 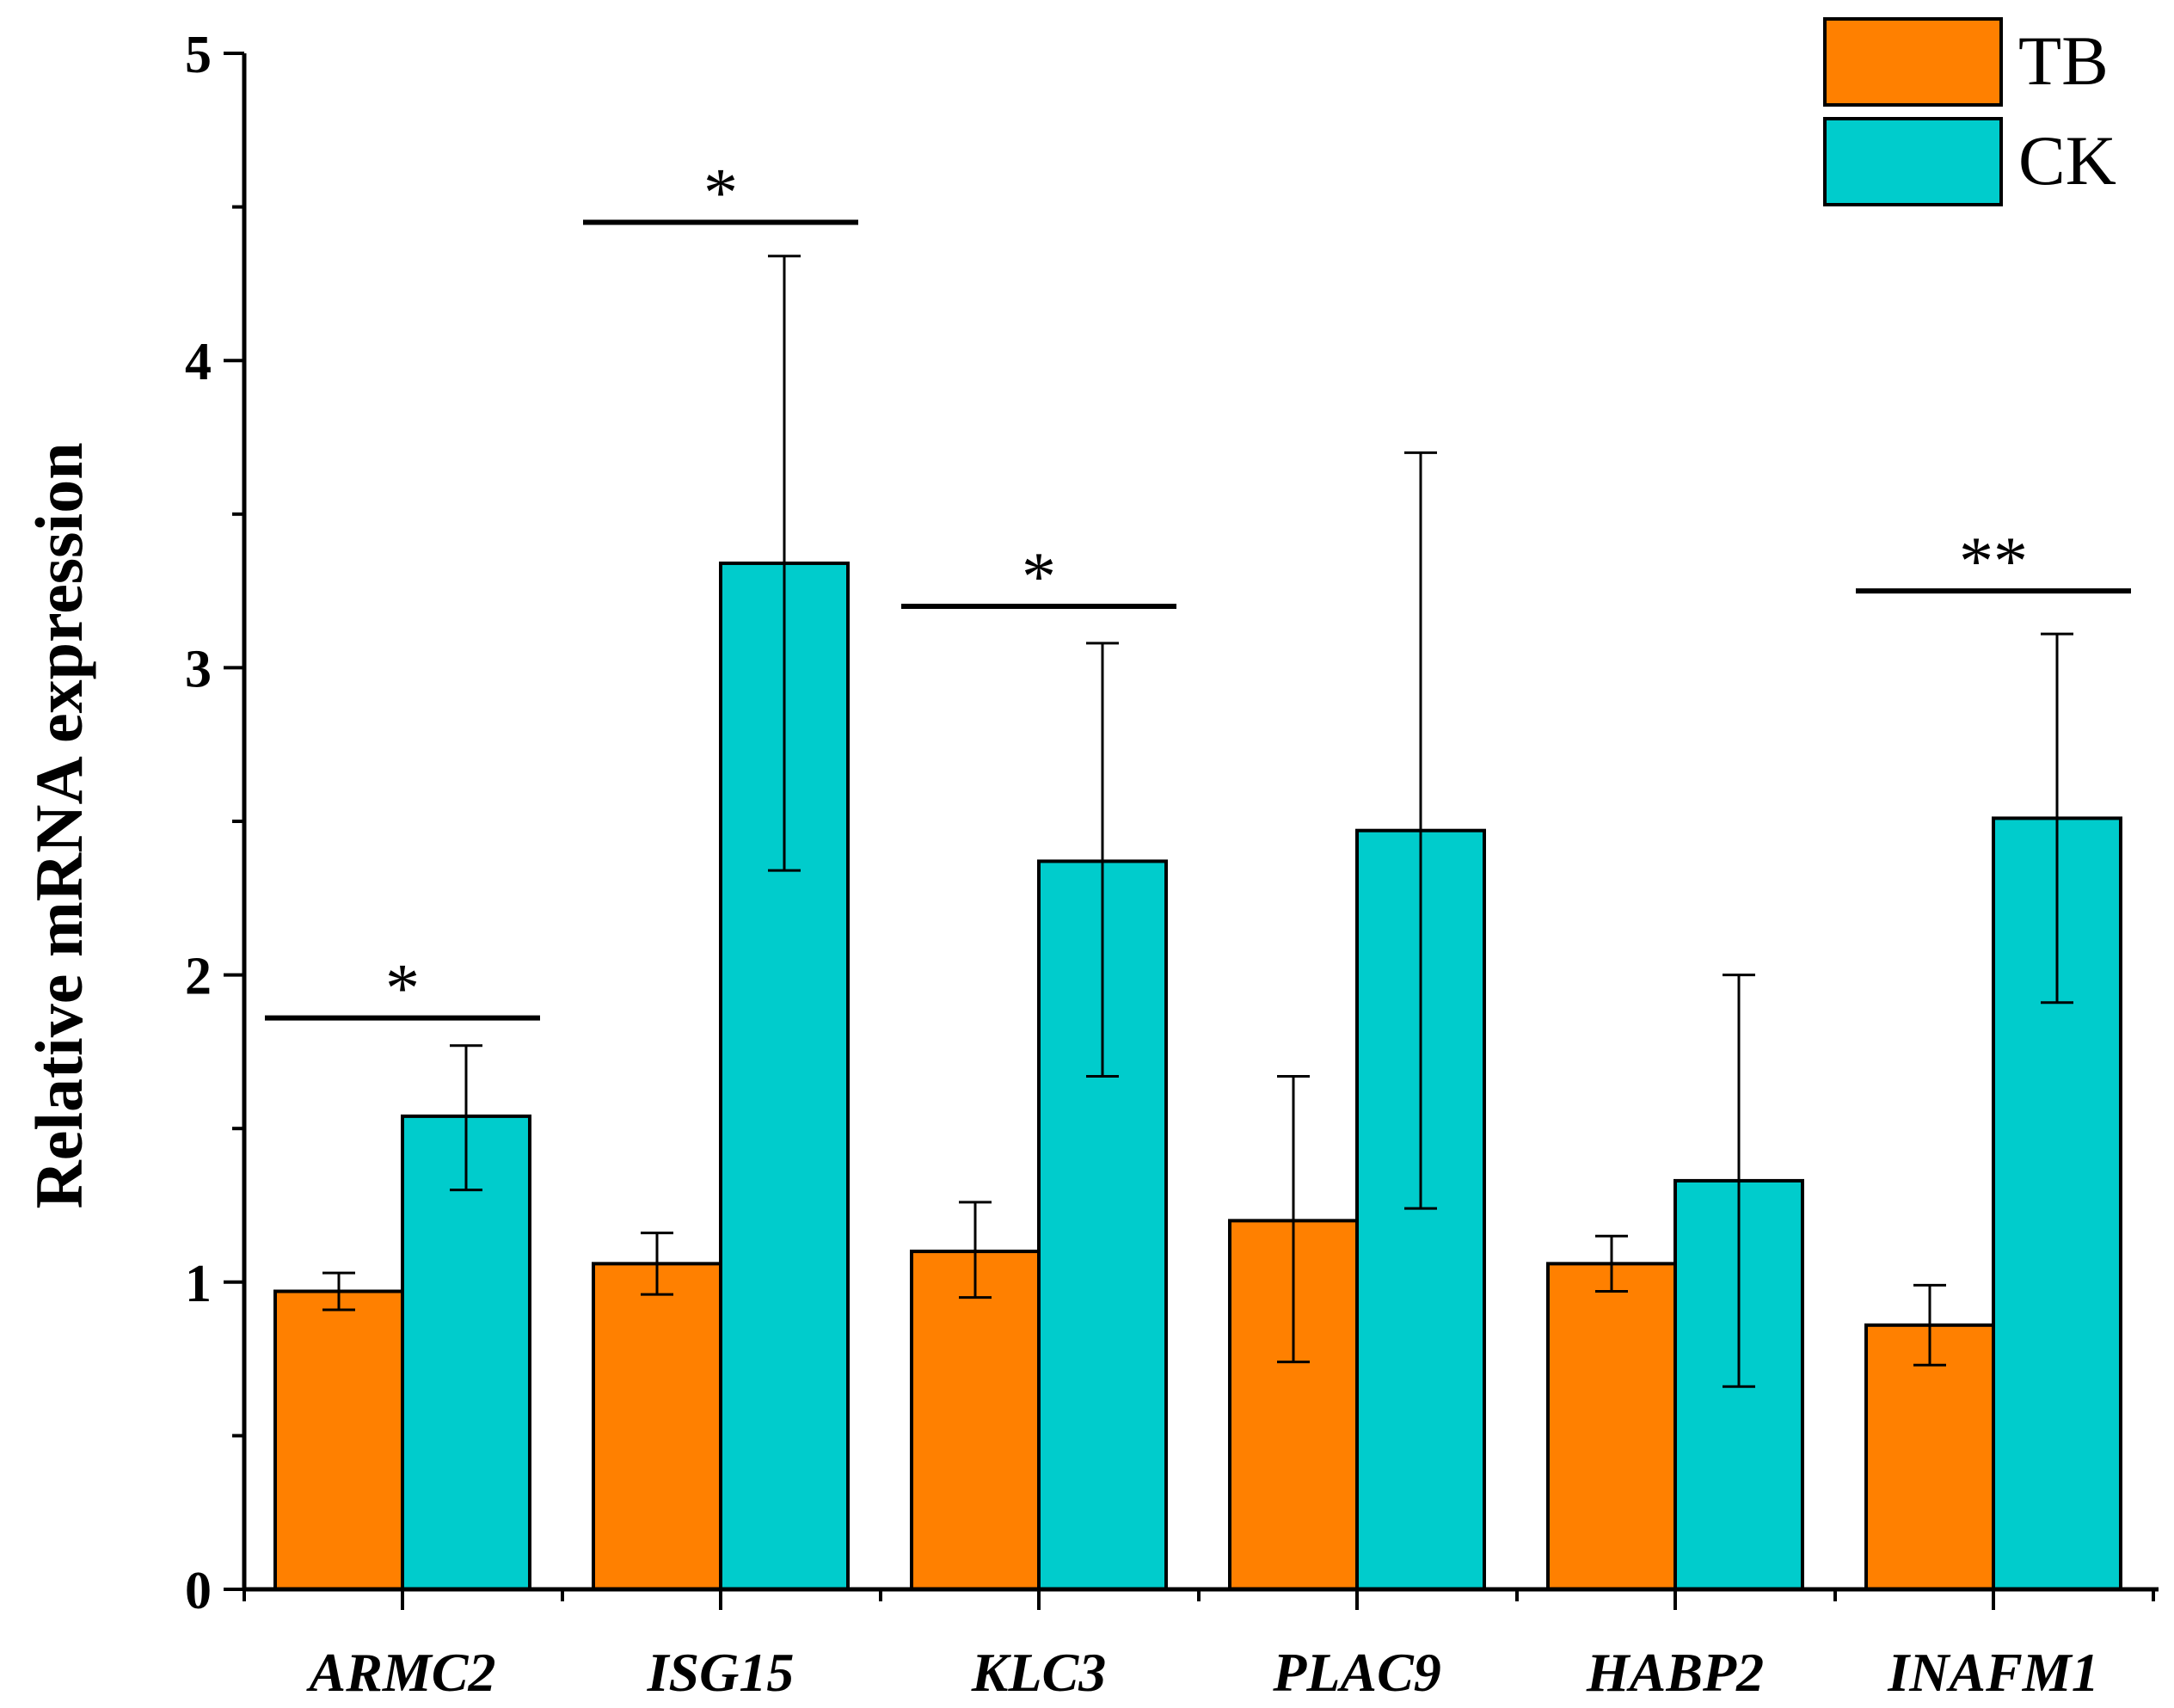 I want to click on significance-label-klc3: *, so click(x=1039, y=577).